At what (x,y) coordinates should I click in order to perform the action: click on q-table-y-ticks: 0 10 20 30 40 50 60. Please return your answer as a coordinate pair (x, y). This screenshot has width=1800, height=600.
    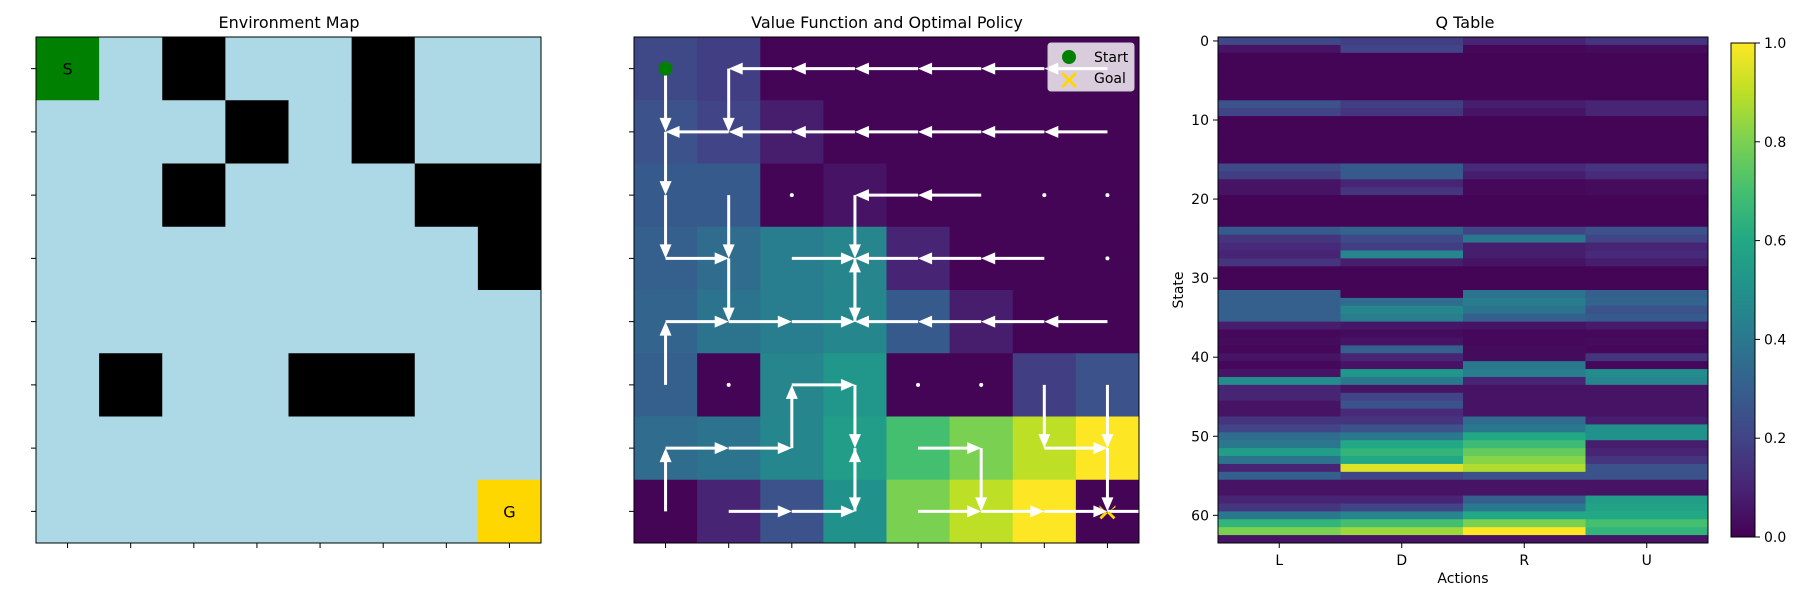
    Looking at the image, I should click on (1204, 279).